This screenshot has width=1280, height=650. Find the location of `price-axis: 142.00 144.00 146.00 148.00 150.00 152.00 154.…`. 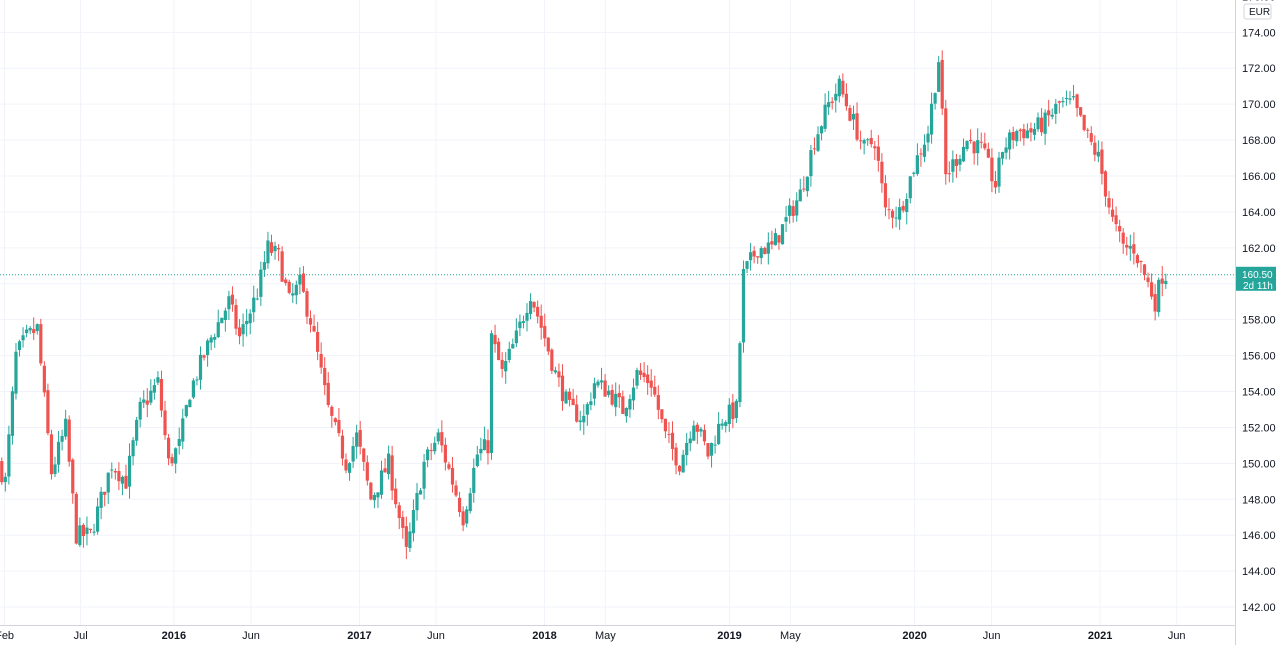

price-axis: 142.00 144.00 146.00 148.00 150.00 152.00 154.… is located at coordinates (1255, 322).